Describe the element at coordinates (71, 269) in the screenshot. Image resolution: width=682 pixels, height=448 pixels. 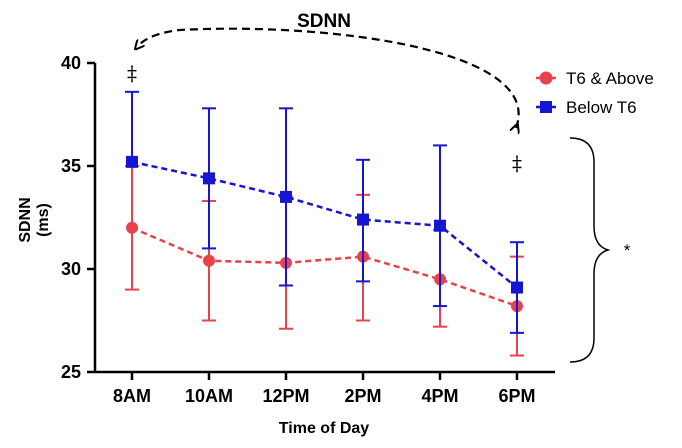
I see `y-tick-label: 30` at that location.